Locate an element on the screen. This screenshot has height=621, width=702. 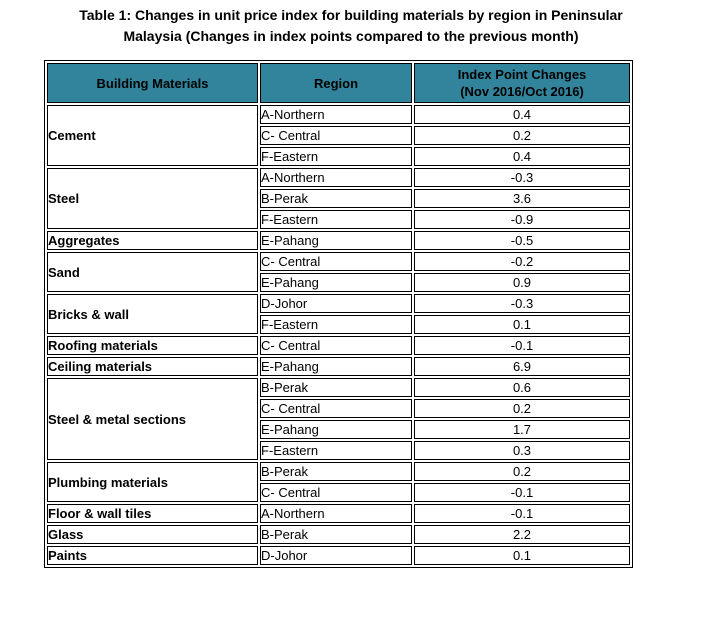
table-row: E-Pahang 1.7 is located at coordinates (338, 429).